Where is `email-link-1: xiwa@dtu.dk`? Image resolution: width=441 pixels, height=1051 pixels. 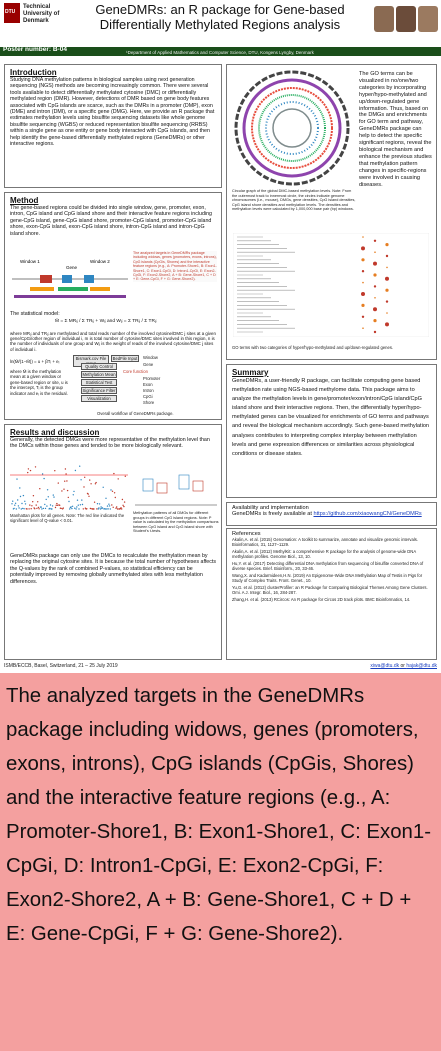
email-link-1: xiwa@dtu.dk is located at coordinates (385, 666).